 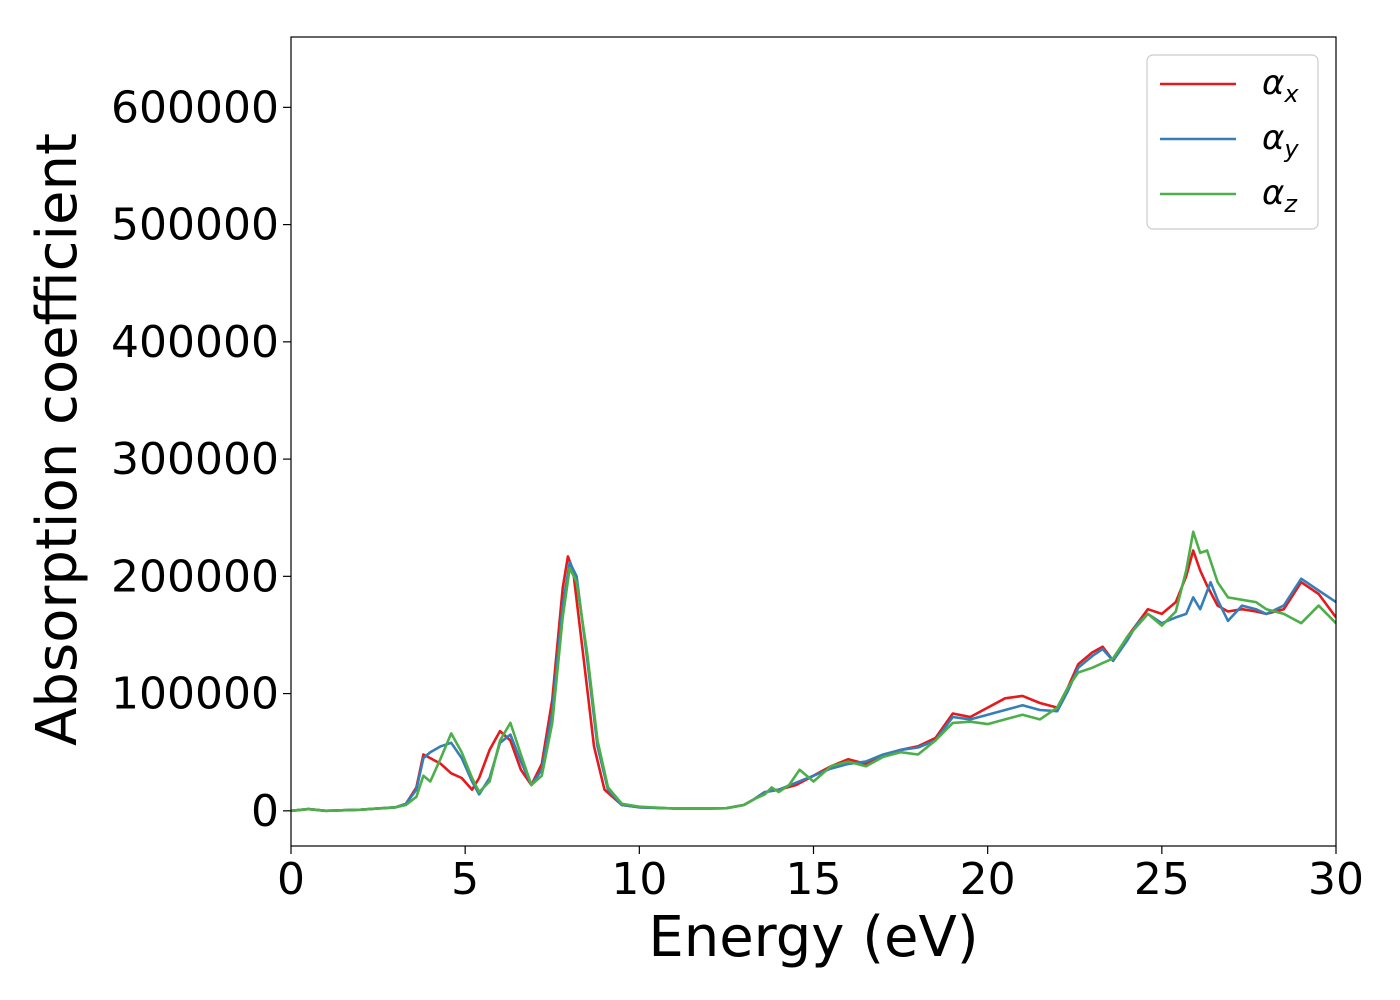 What do you see at coordinates (291, 879) in the screenshot?
I see `x-tick-label: 0` at bounding box center [291, 879].